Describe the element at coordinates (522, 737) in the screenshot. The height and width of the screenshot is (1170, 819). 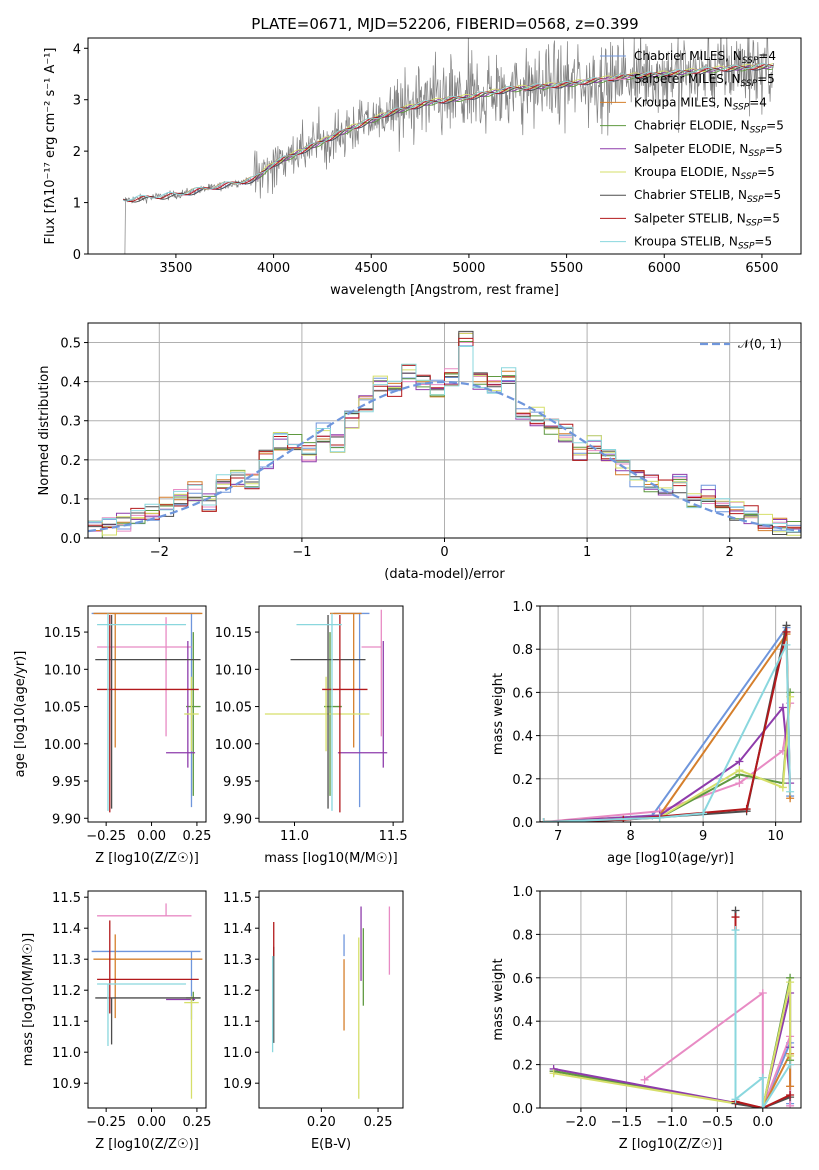
I see `y-tick-label: 0.4` at that location.